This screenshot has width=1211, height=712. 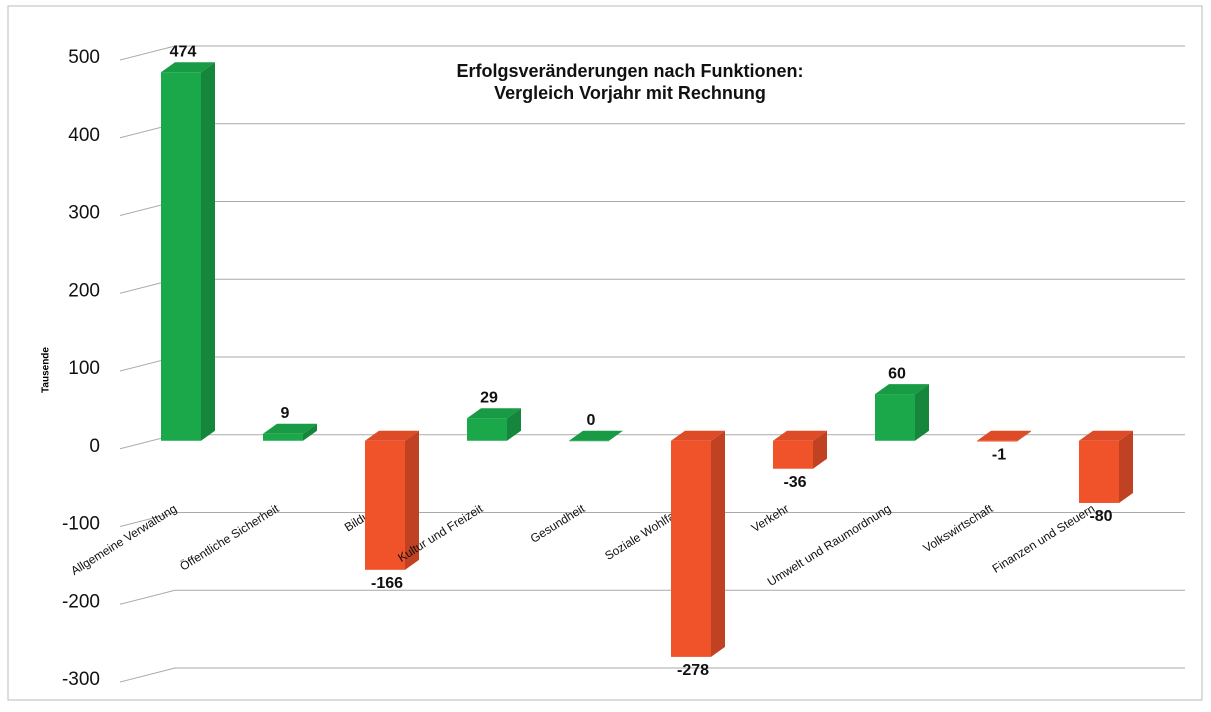 What do you see at coordinates (46, 370) in the screenshot?
I see `y-axis-label: Tausende` at bounding box center [46, 370].